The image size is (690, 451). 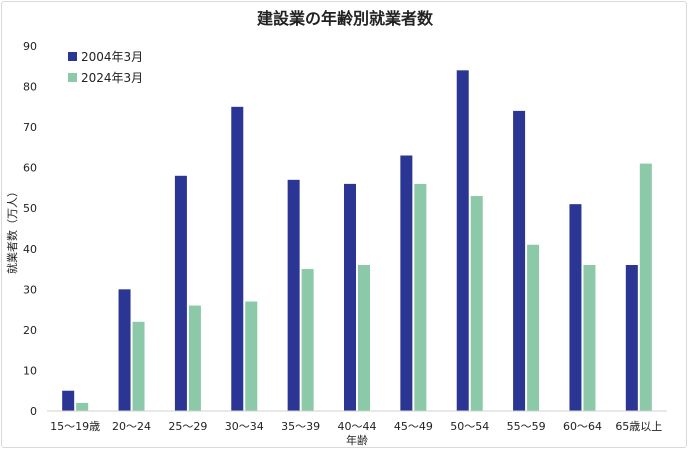 What do you see at coordinates (638, 426) in the screenshot?
I see `x-tick-label: 65歳以上` at bounding box center [638, 426].